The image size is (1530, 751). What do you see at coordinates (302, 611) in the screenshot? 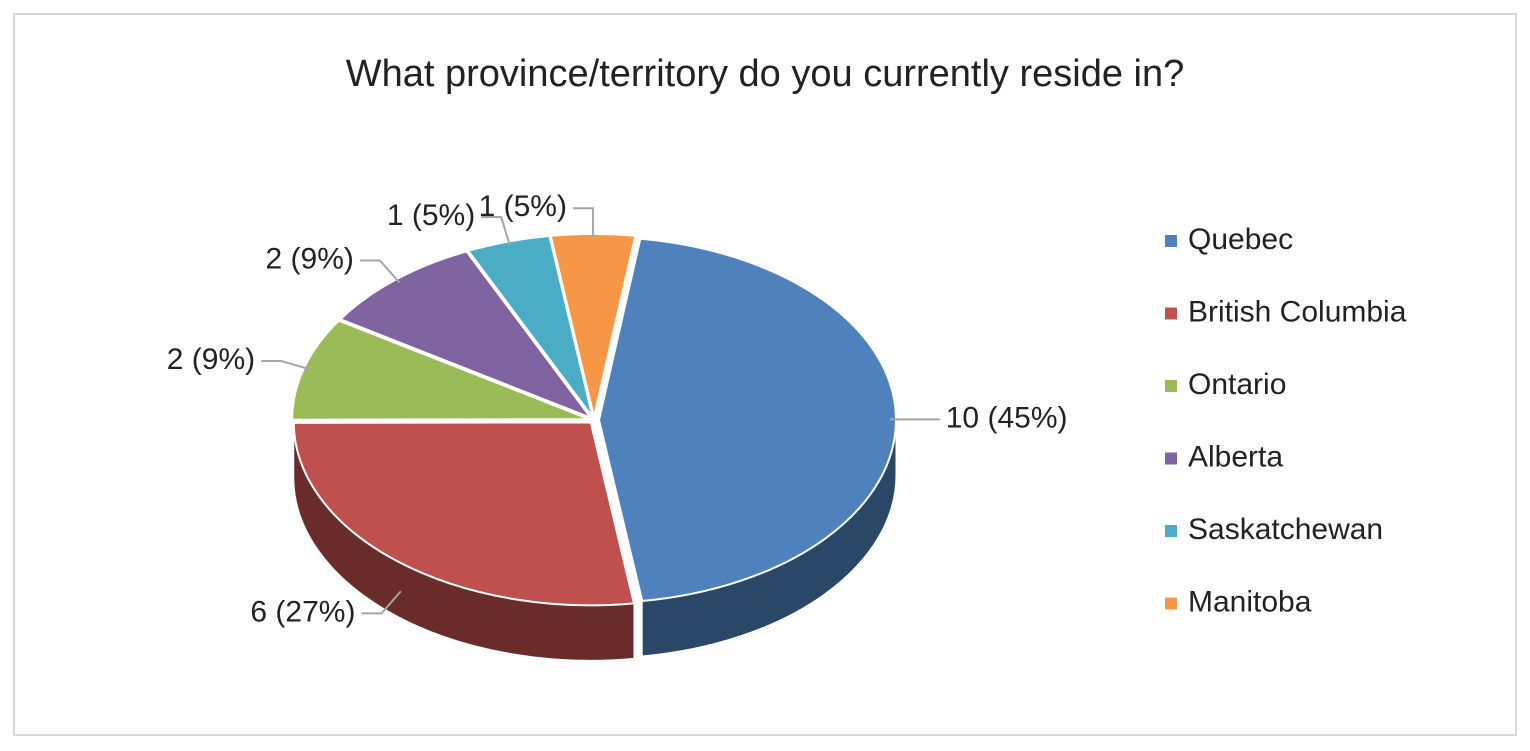
I see `data-label: 6 (27%)` at bounding box center [302, 611].